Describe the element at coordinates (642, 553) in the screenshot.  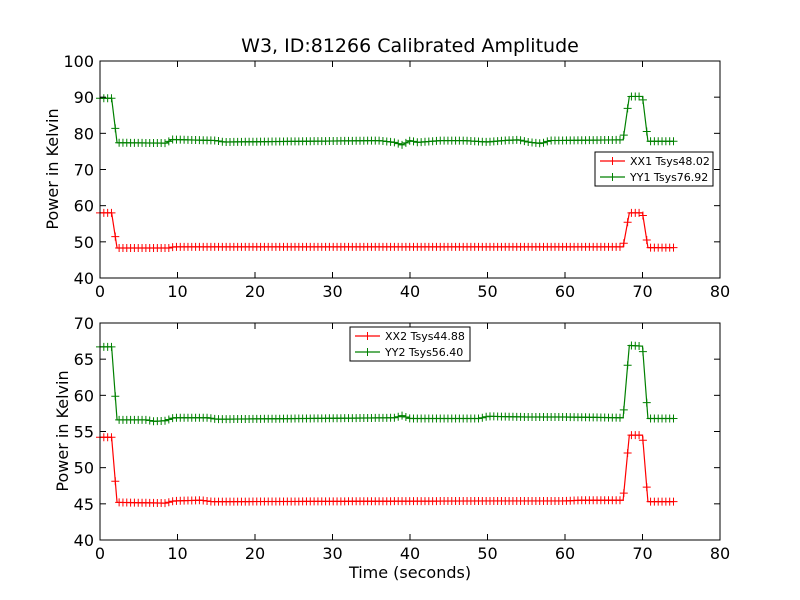
I see `x-tick-label: 70` at that location.